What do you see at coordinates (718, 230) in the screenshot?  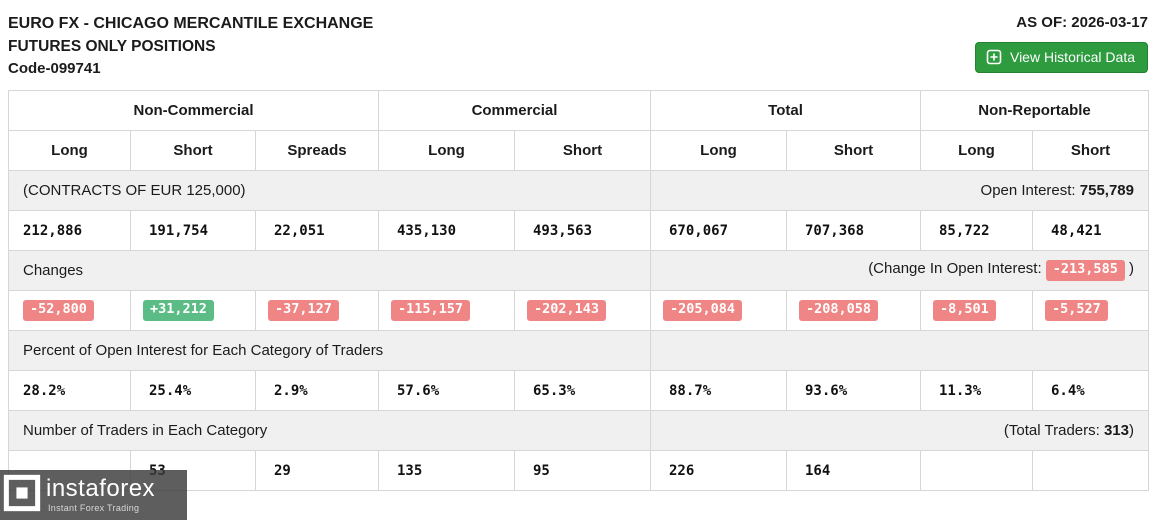 I see `position-cell: 670,067` at bounding box center [718, 230].